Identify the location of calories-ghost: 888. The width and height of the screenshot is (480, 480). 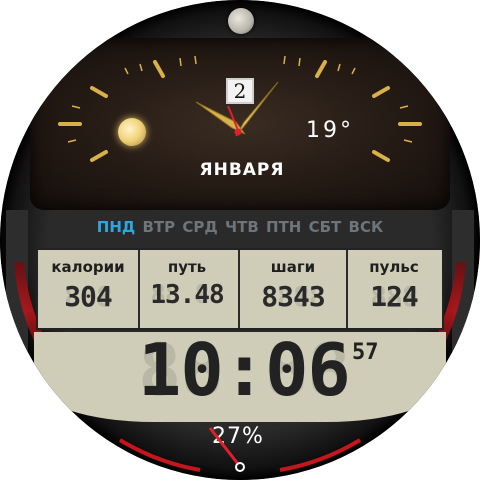
(88, 296).